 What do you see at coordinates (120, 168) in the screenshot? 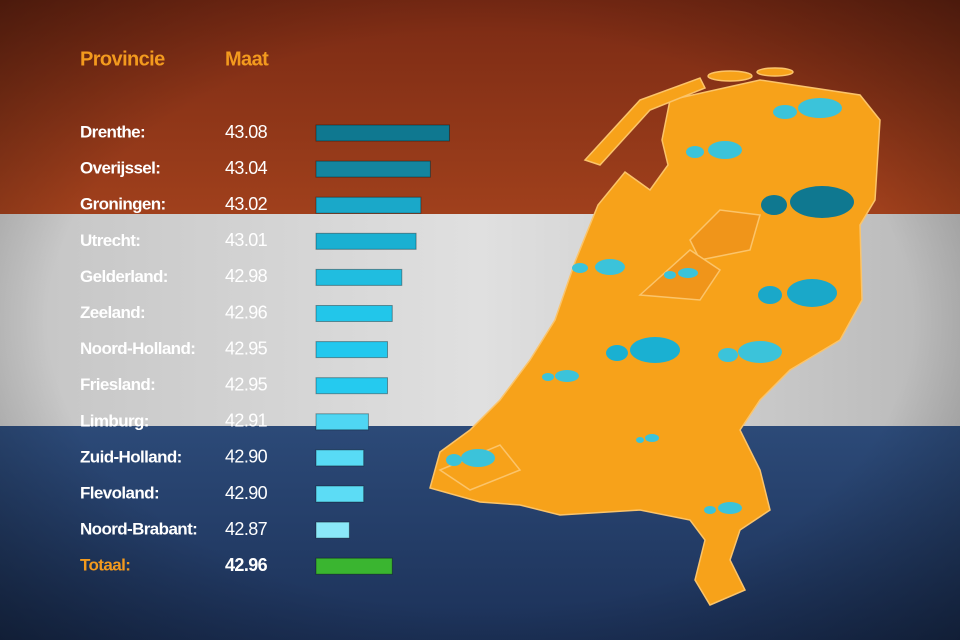
I see `province-label: Overijssel:` at bounding box center [120, 168].